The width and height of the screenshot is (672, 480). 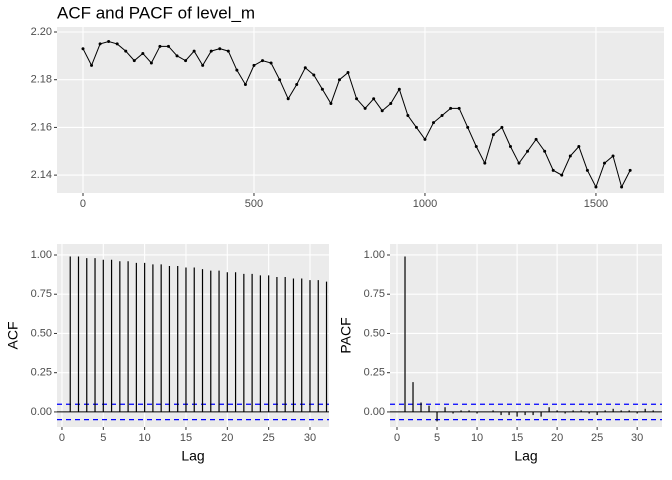 What do you see at coordinates (41, 80) in the screenshot?
I see `y-tick-label: 2.18` at bounding box center [41, 80].